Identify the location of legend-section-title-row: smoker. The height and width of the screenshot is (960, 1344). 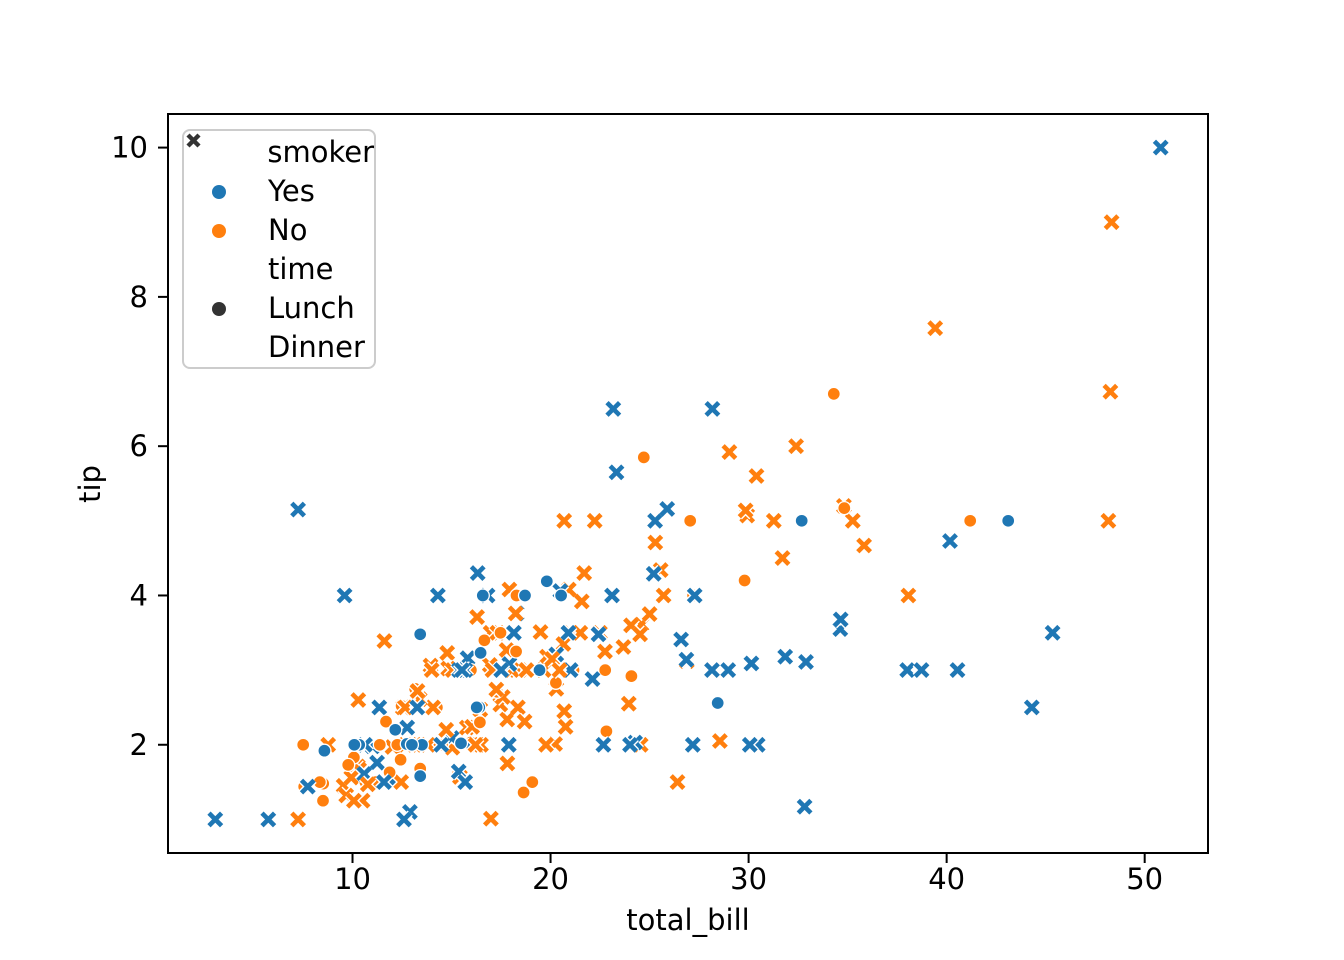
(279, 152).